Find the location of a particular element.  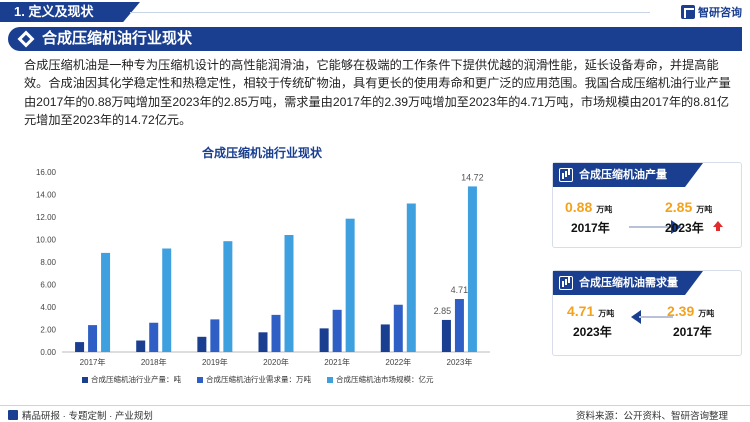

x-tick-label: 2018年 is located at coordinates (154, 362).